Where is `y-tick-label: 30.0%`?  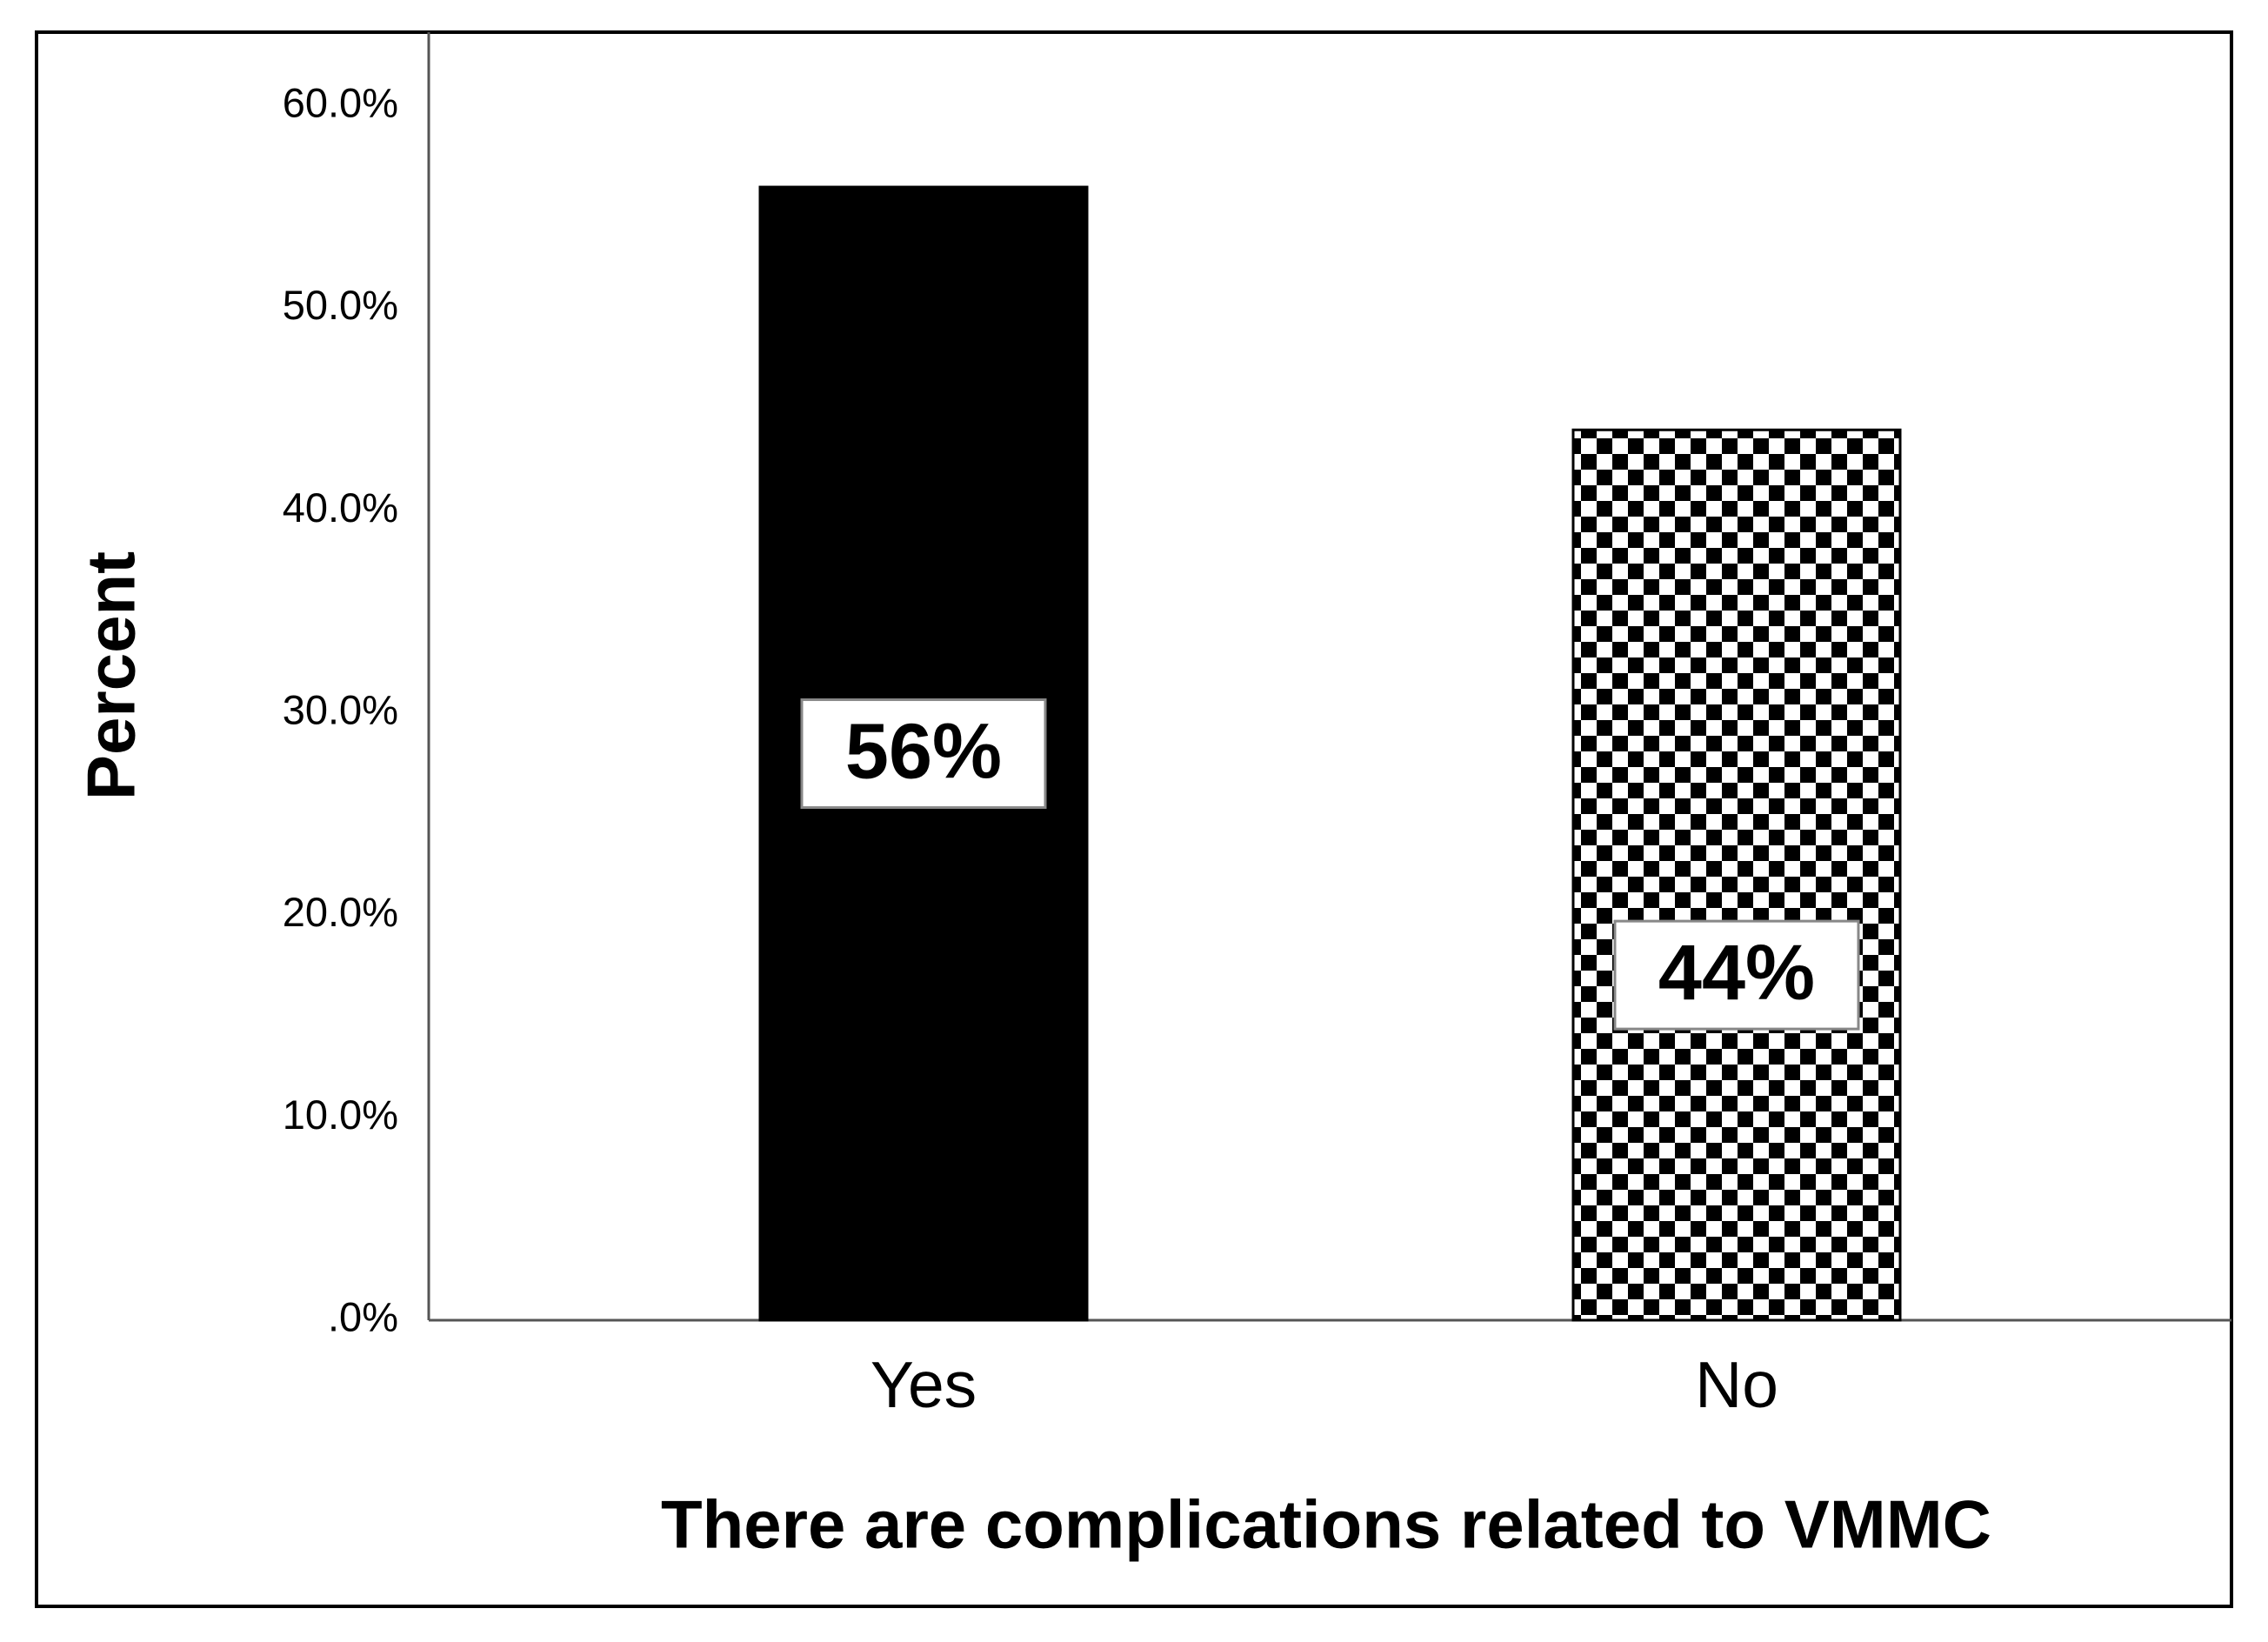 y-tick-label: 30.0% is located at coordinates (340, 709).